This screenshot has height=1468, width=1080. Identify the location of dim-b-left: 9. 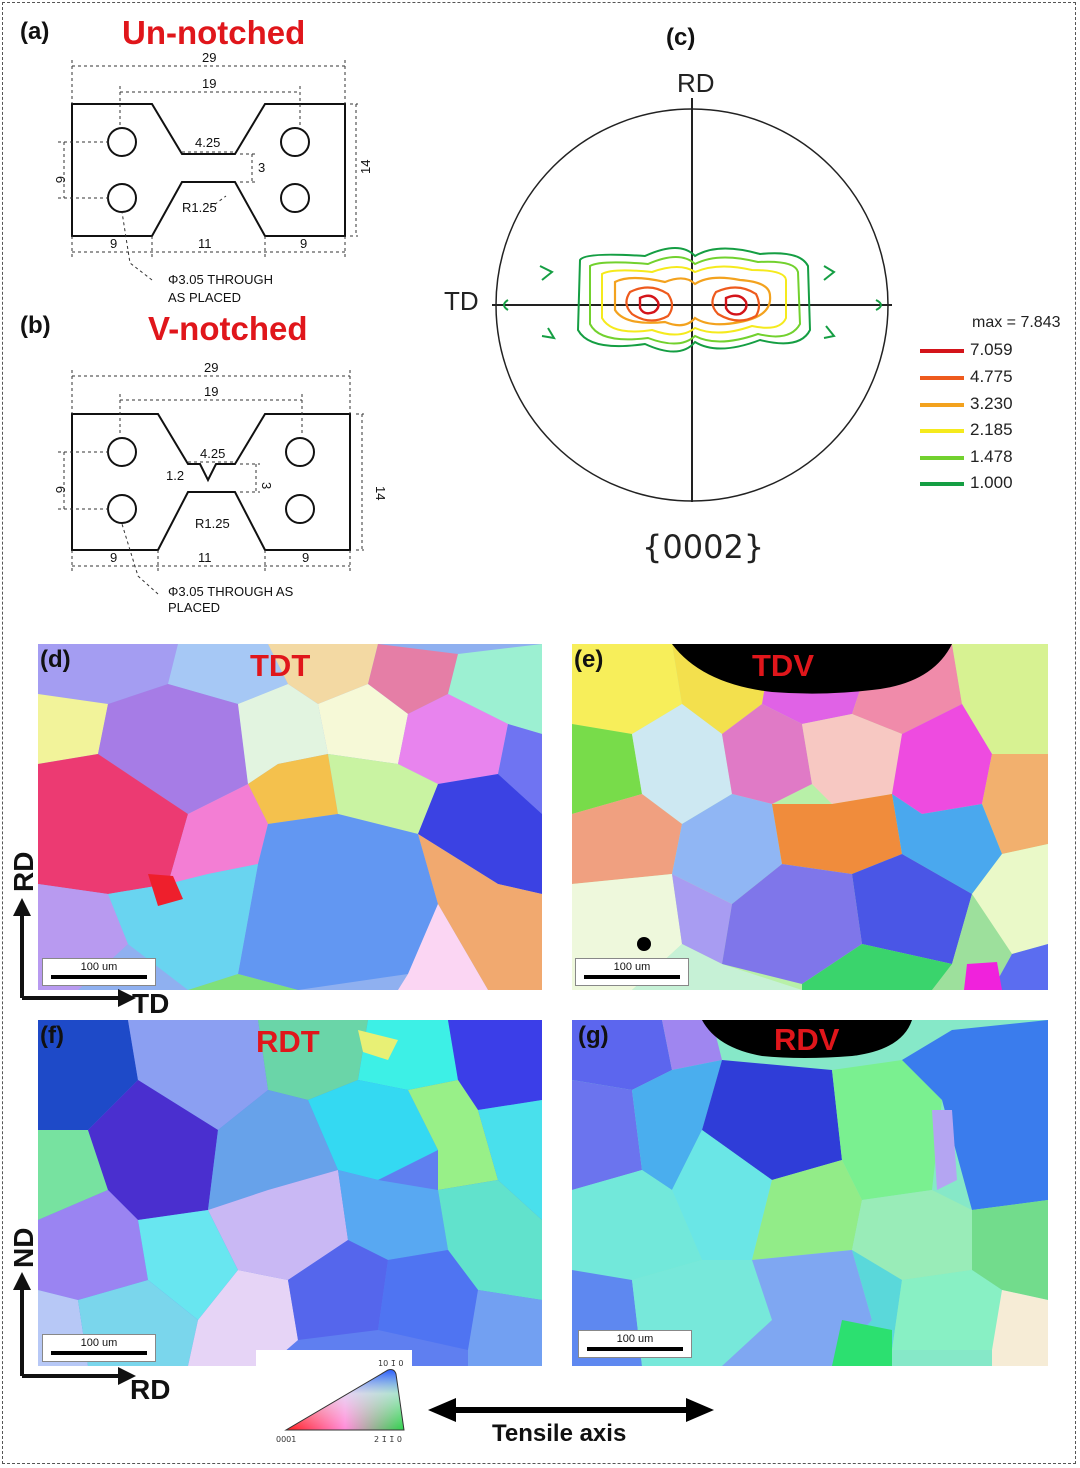
(113, 557).